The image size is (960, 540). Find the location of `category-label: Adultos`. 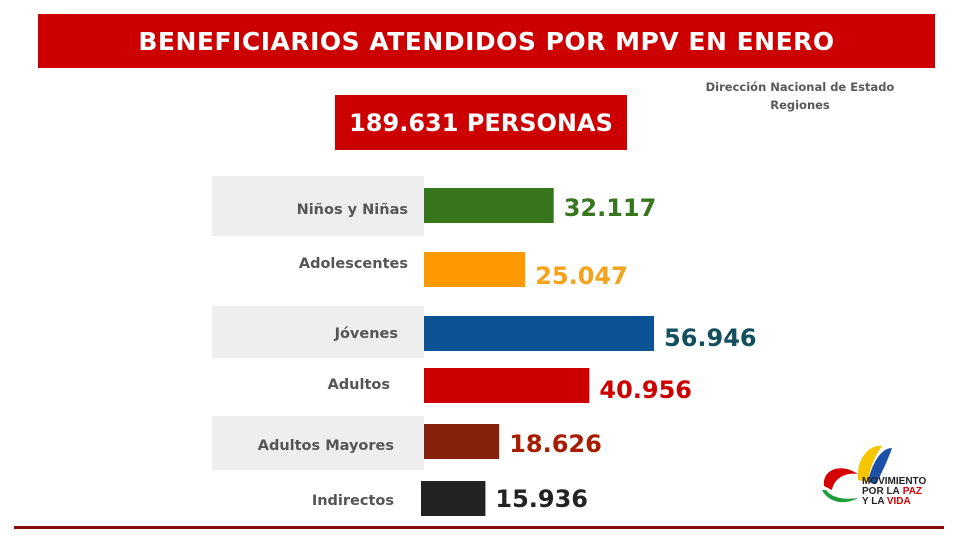

category-label: Adultos is located at coordinates (358, 385).